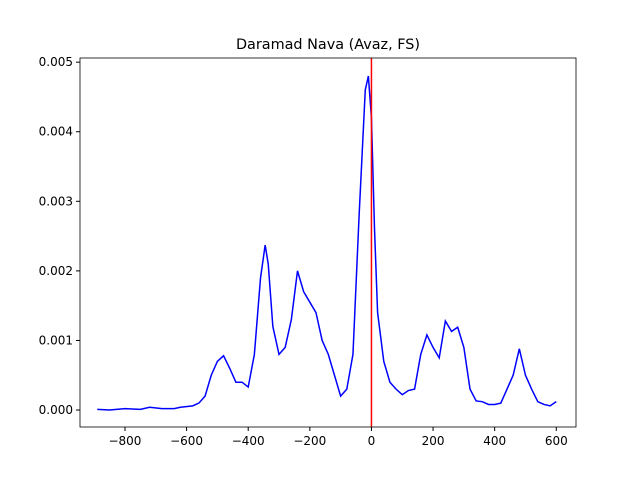  What do you see at coordinates (248, 441) in the screenshot?
I see `x-tick-label: −400` at bounding box center [248, 441].